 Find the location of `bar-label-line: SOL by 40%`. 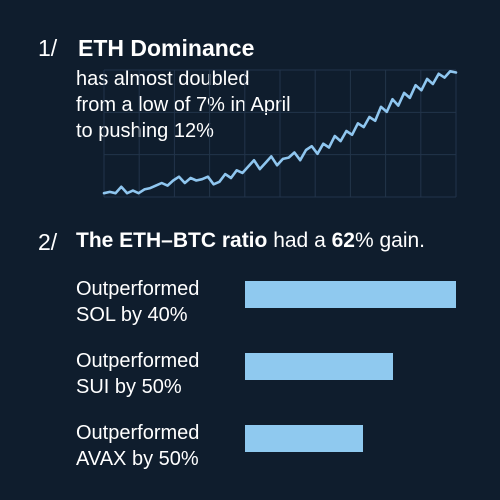

bar-label-line: SOL by 40% is located at coordinates (132, 315).